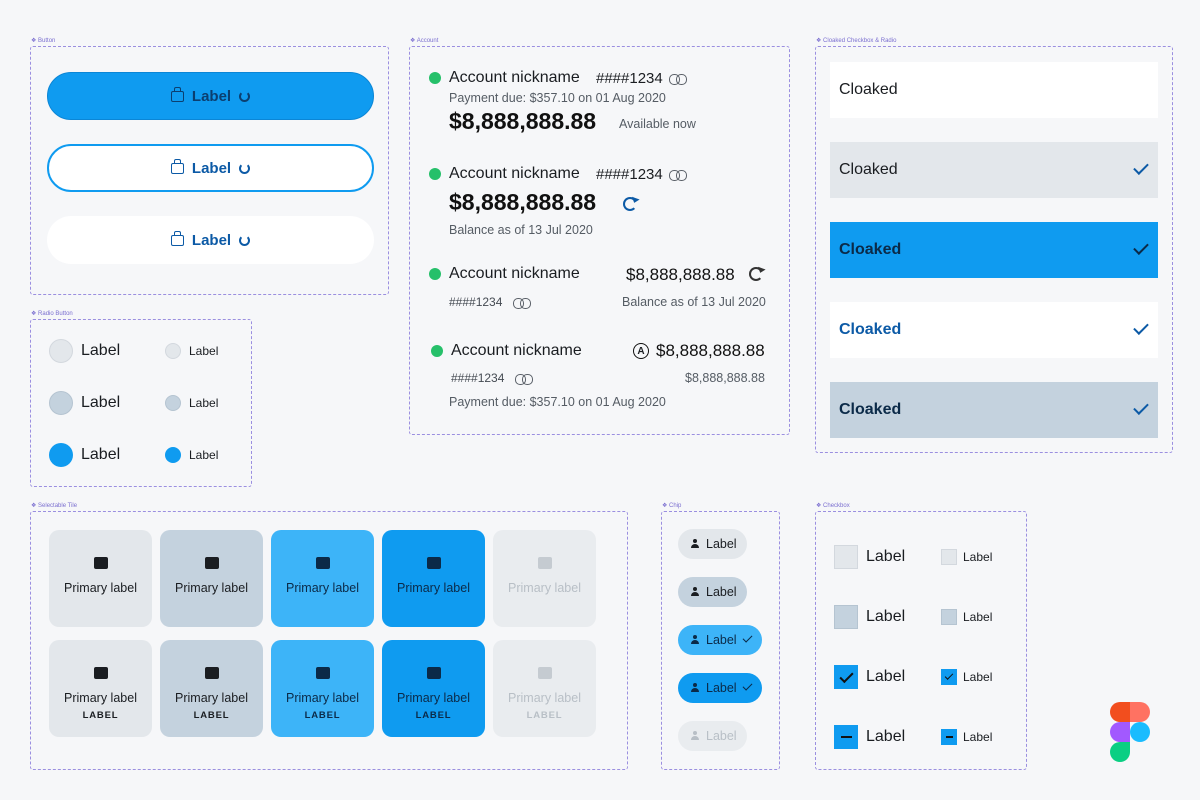  Describe the element at coordinates (846, 677) in the screenshot. I see `checkbox-checked` at that location.